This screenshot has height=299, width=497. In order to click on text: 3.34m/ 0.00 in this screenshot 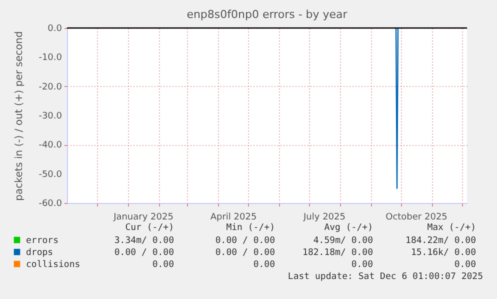, I will do `click(144, 241)`.